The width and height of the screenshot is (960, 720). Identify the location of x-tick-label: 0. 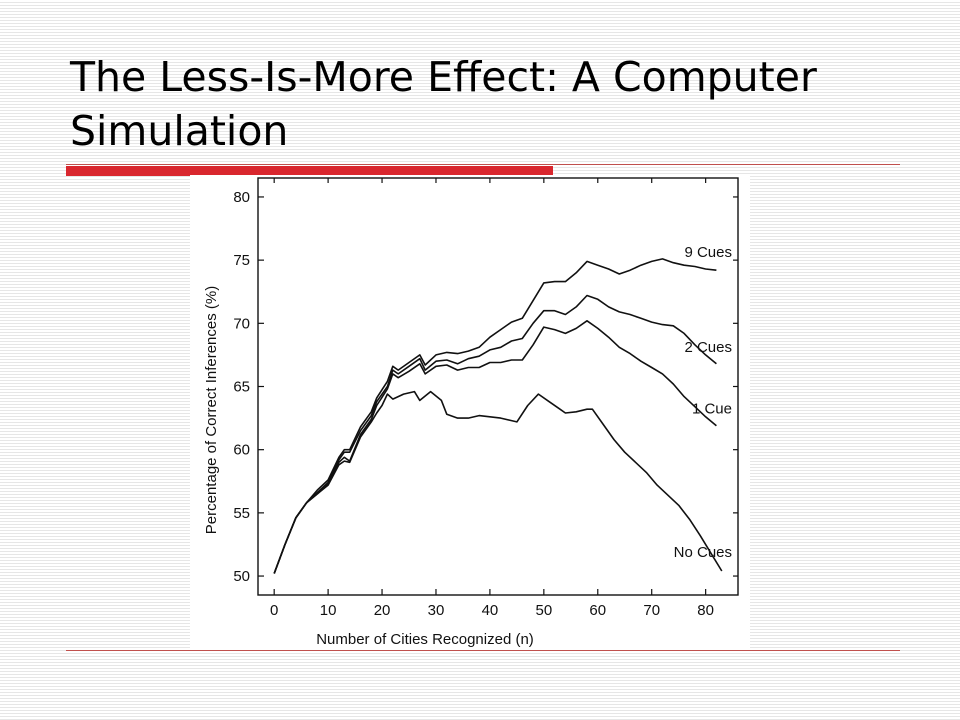
(274, 610).